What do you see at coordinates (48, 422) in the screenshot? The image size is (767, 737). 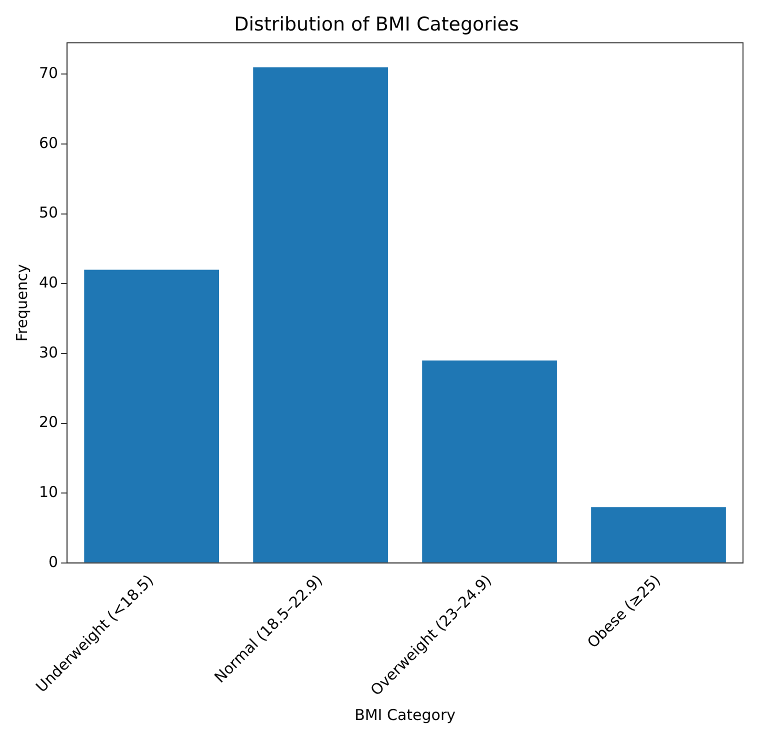 I see `y-tick-label: 20` at bounding box center [48, 422].